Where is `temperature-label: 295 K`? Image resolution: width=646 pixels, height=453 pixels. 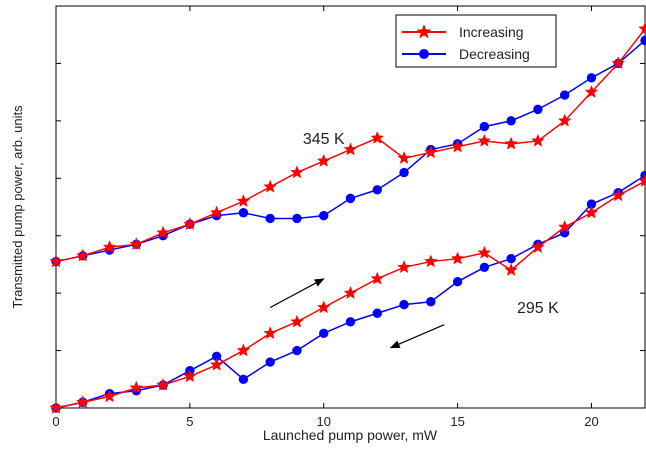
temperature-label: 295 K is located at coordinates (538, 308).